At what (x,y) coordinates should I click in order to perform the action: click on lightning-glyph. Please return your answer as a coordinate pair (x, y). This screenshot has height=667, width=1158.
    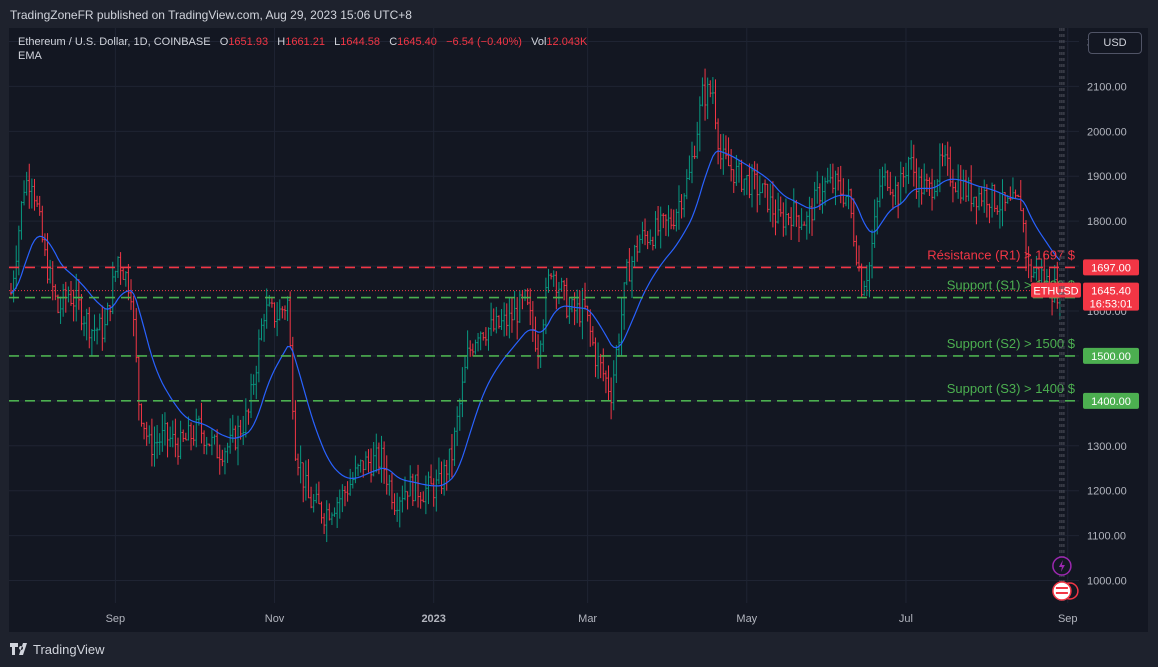
    Looking at the image, I should click on (1061, 566).